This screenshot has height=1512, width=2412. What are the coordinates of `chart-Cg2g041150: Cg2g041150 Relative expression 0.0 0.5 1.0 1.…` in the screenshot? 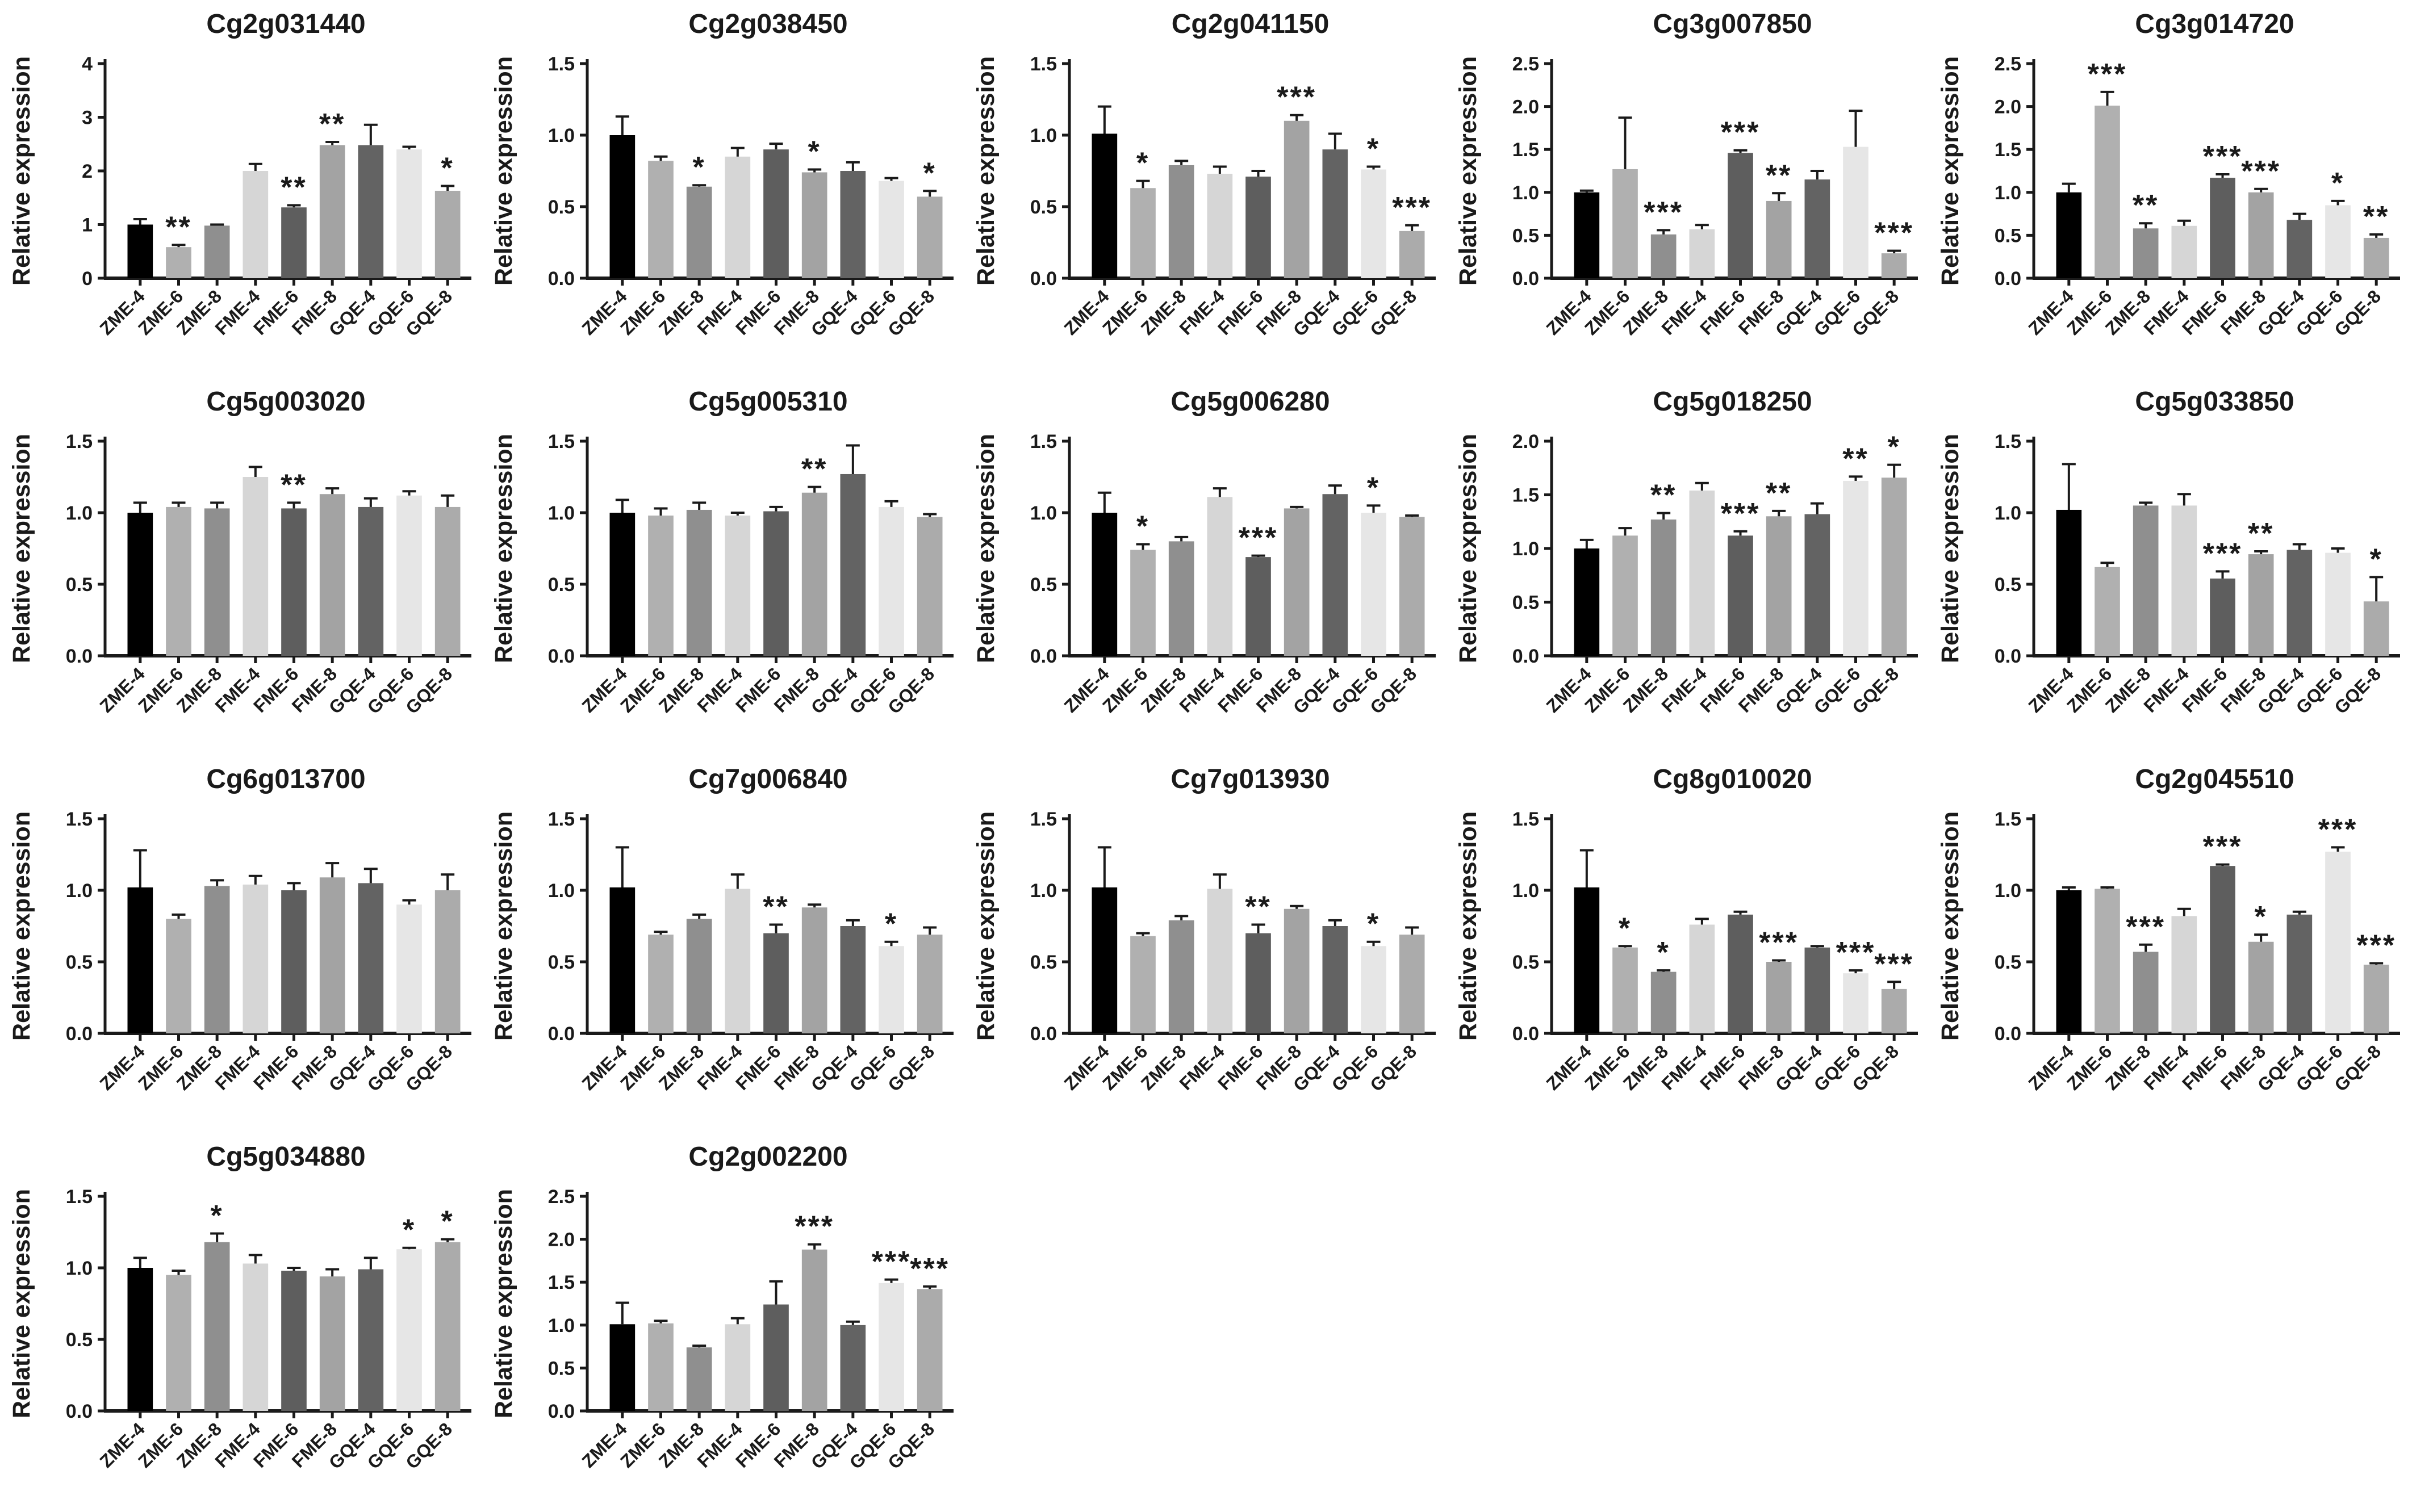 It's located at (1205, 189).